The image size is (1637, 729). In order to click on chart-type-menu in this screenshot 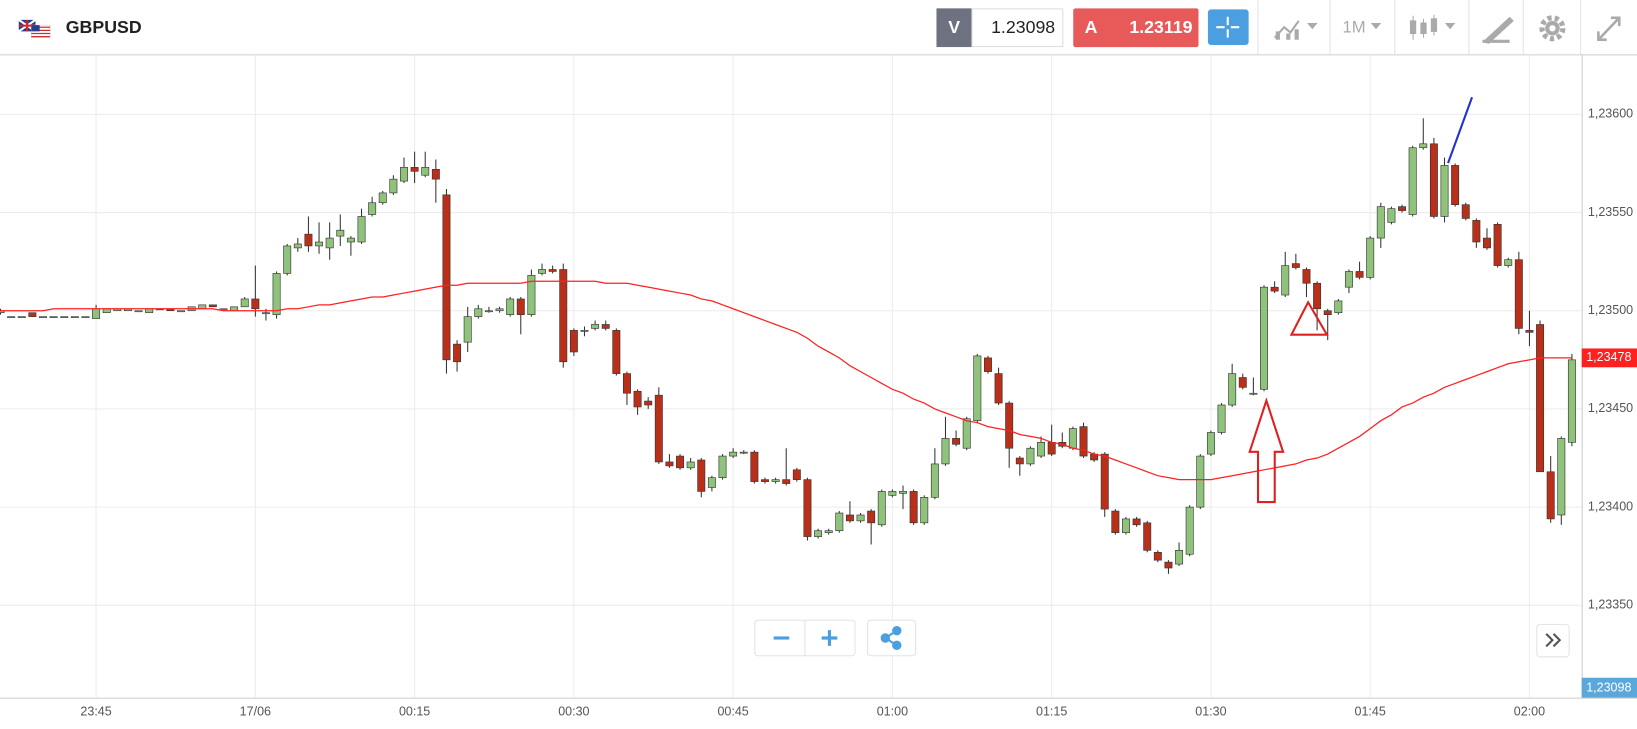, I will do `click(1295, 30)`.